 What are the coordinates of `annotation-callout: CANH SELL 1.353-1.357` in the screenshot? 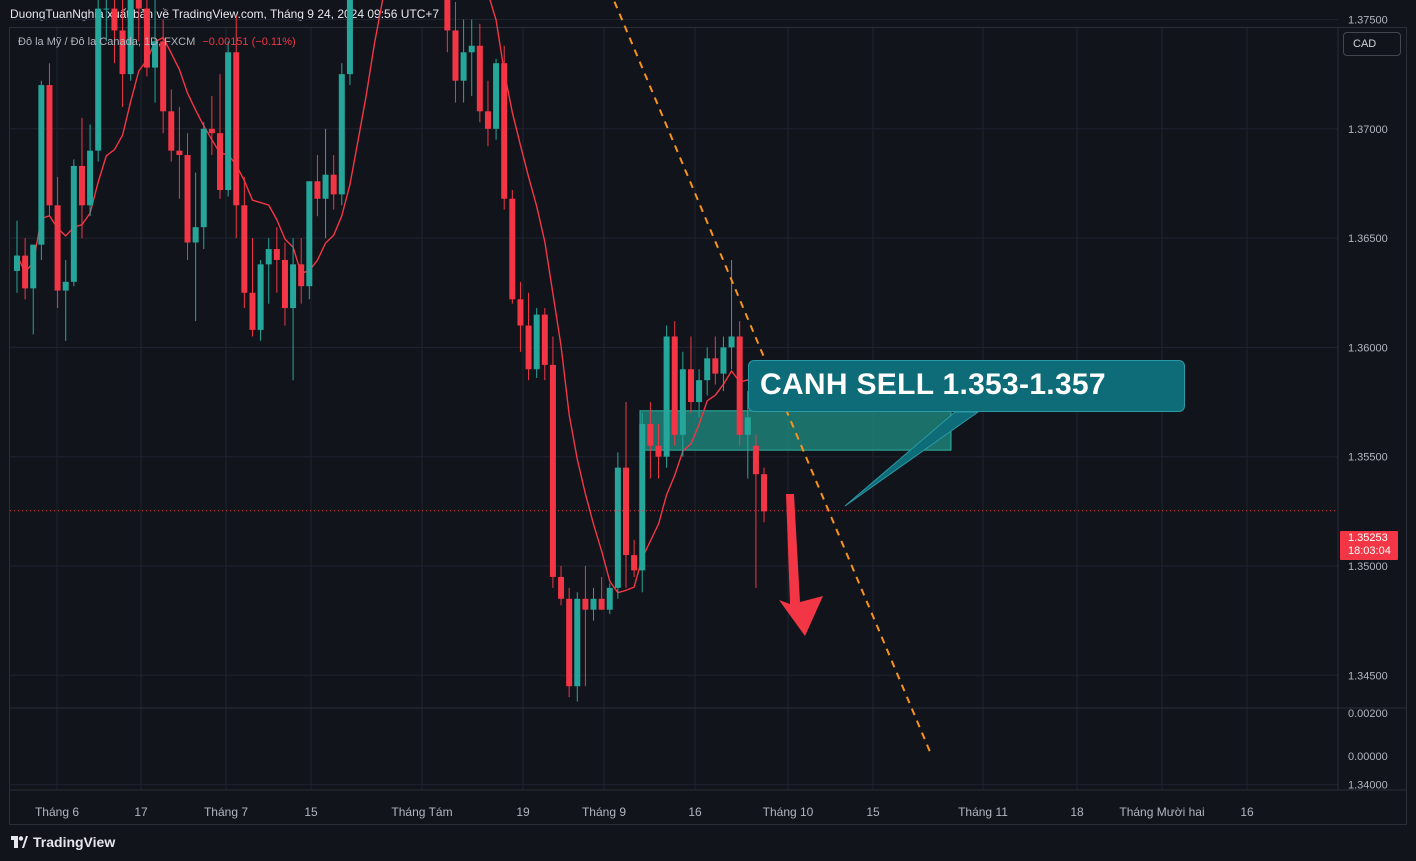 It's located at (966, 386).